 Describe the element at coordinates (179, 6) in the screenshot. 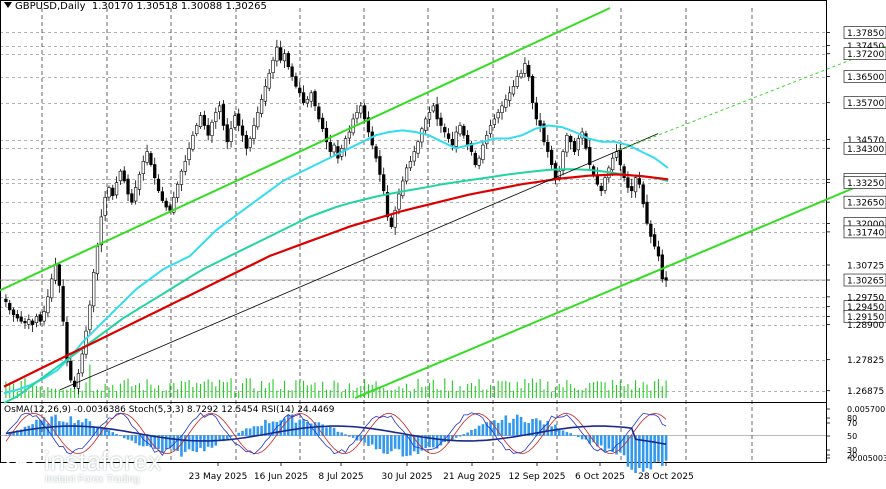

I see `ohlc-values: 1.30170 1.30518 1.30088 1.30265` at that location.